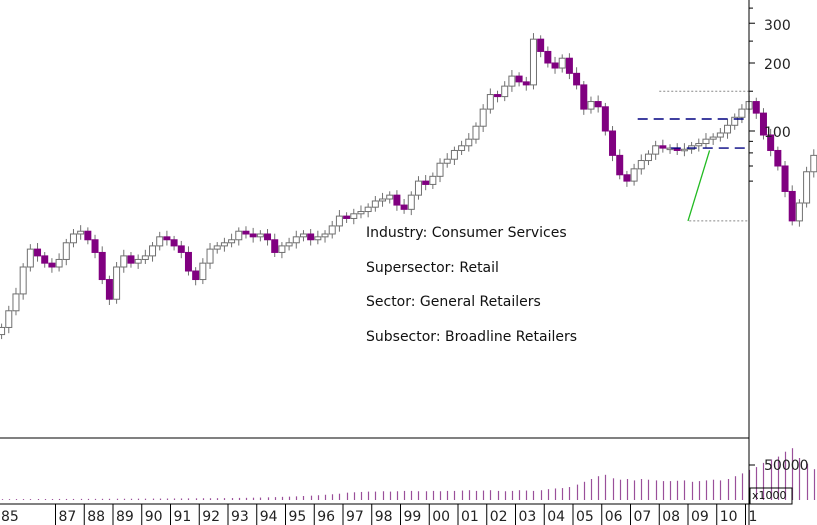  I want to click on x-tick-label: 95, so click(298, 517).